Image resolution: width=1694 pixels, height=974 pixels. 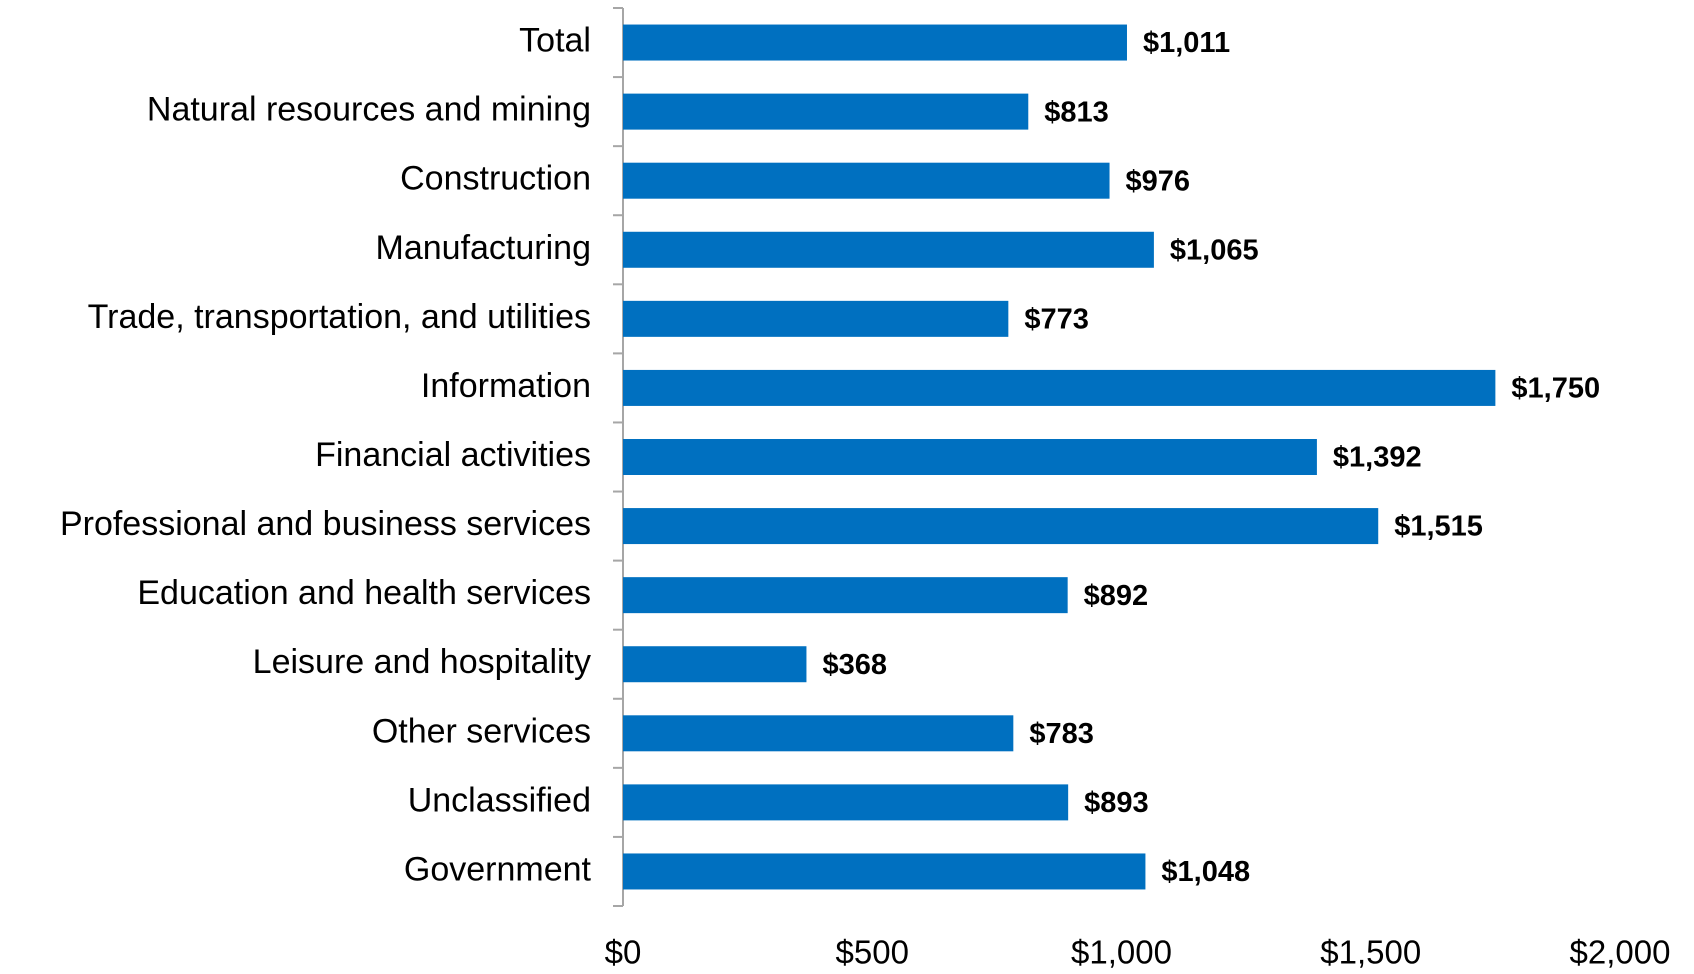 What do you see at coordinates (1555, 389) in the screenshot?
I see `value-label: $1,750` at bounding box center [1555, 389].